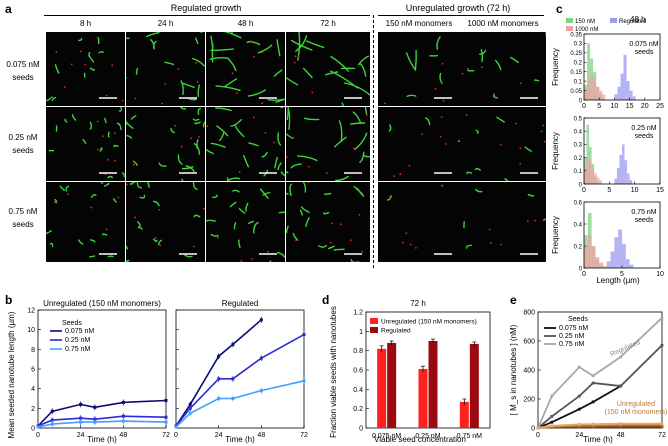 This screenshot has width=668, height=446. I want to click on micrograph-r1-c6, so click(503, 69).